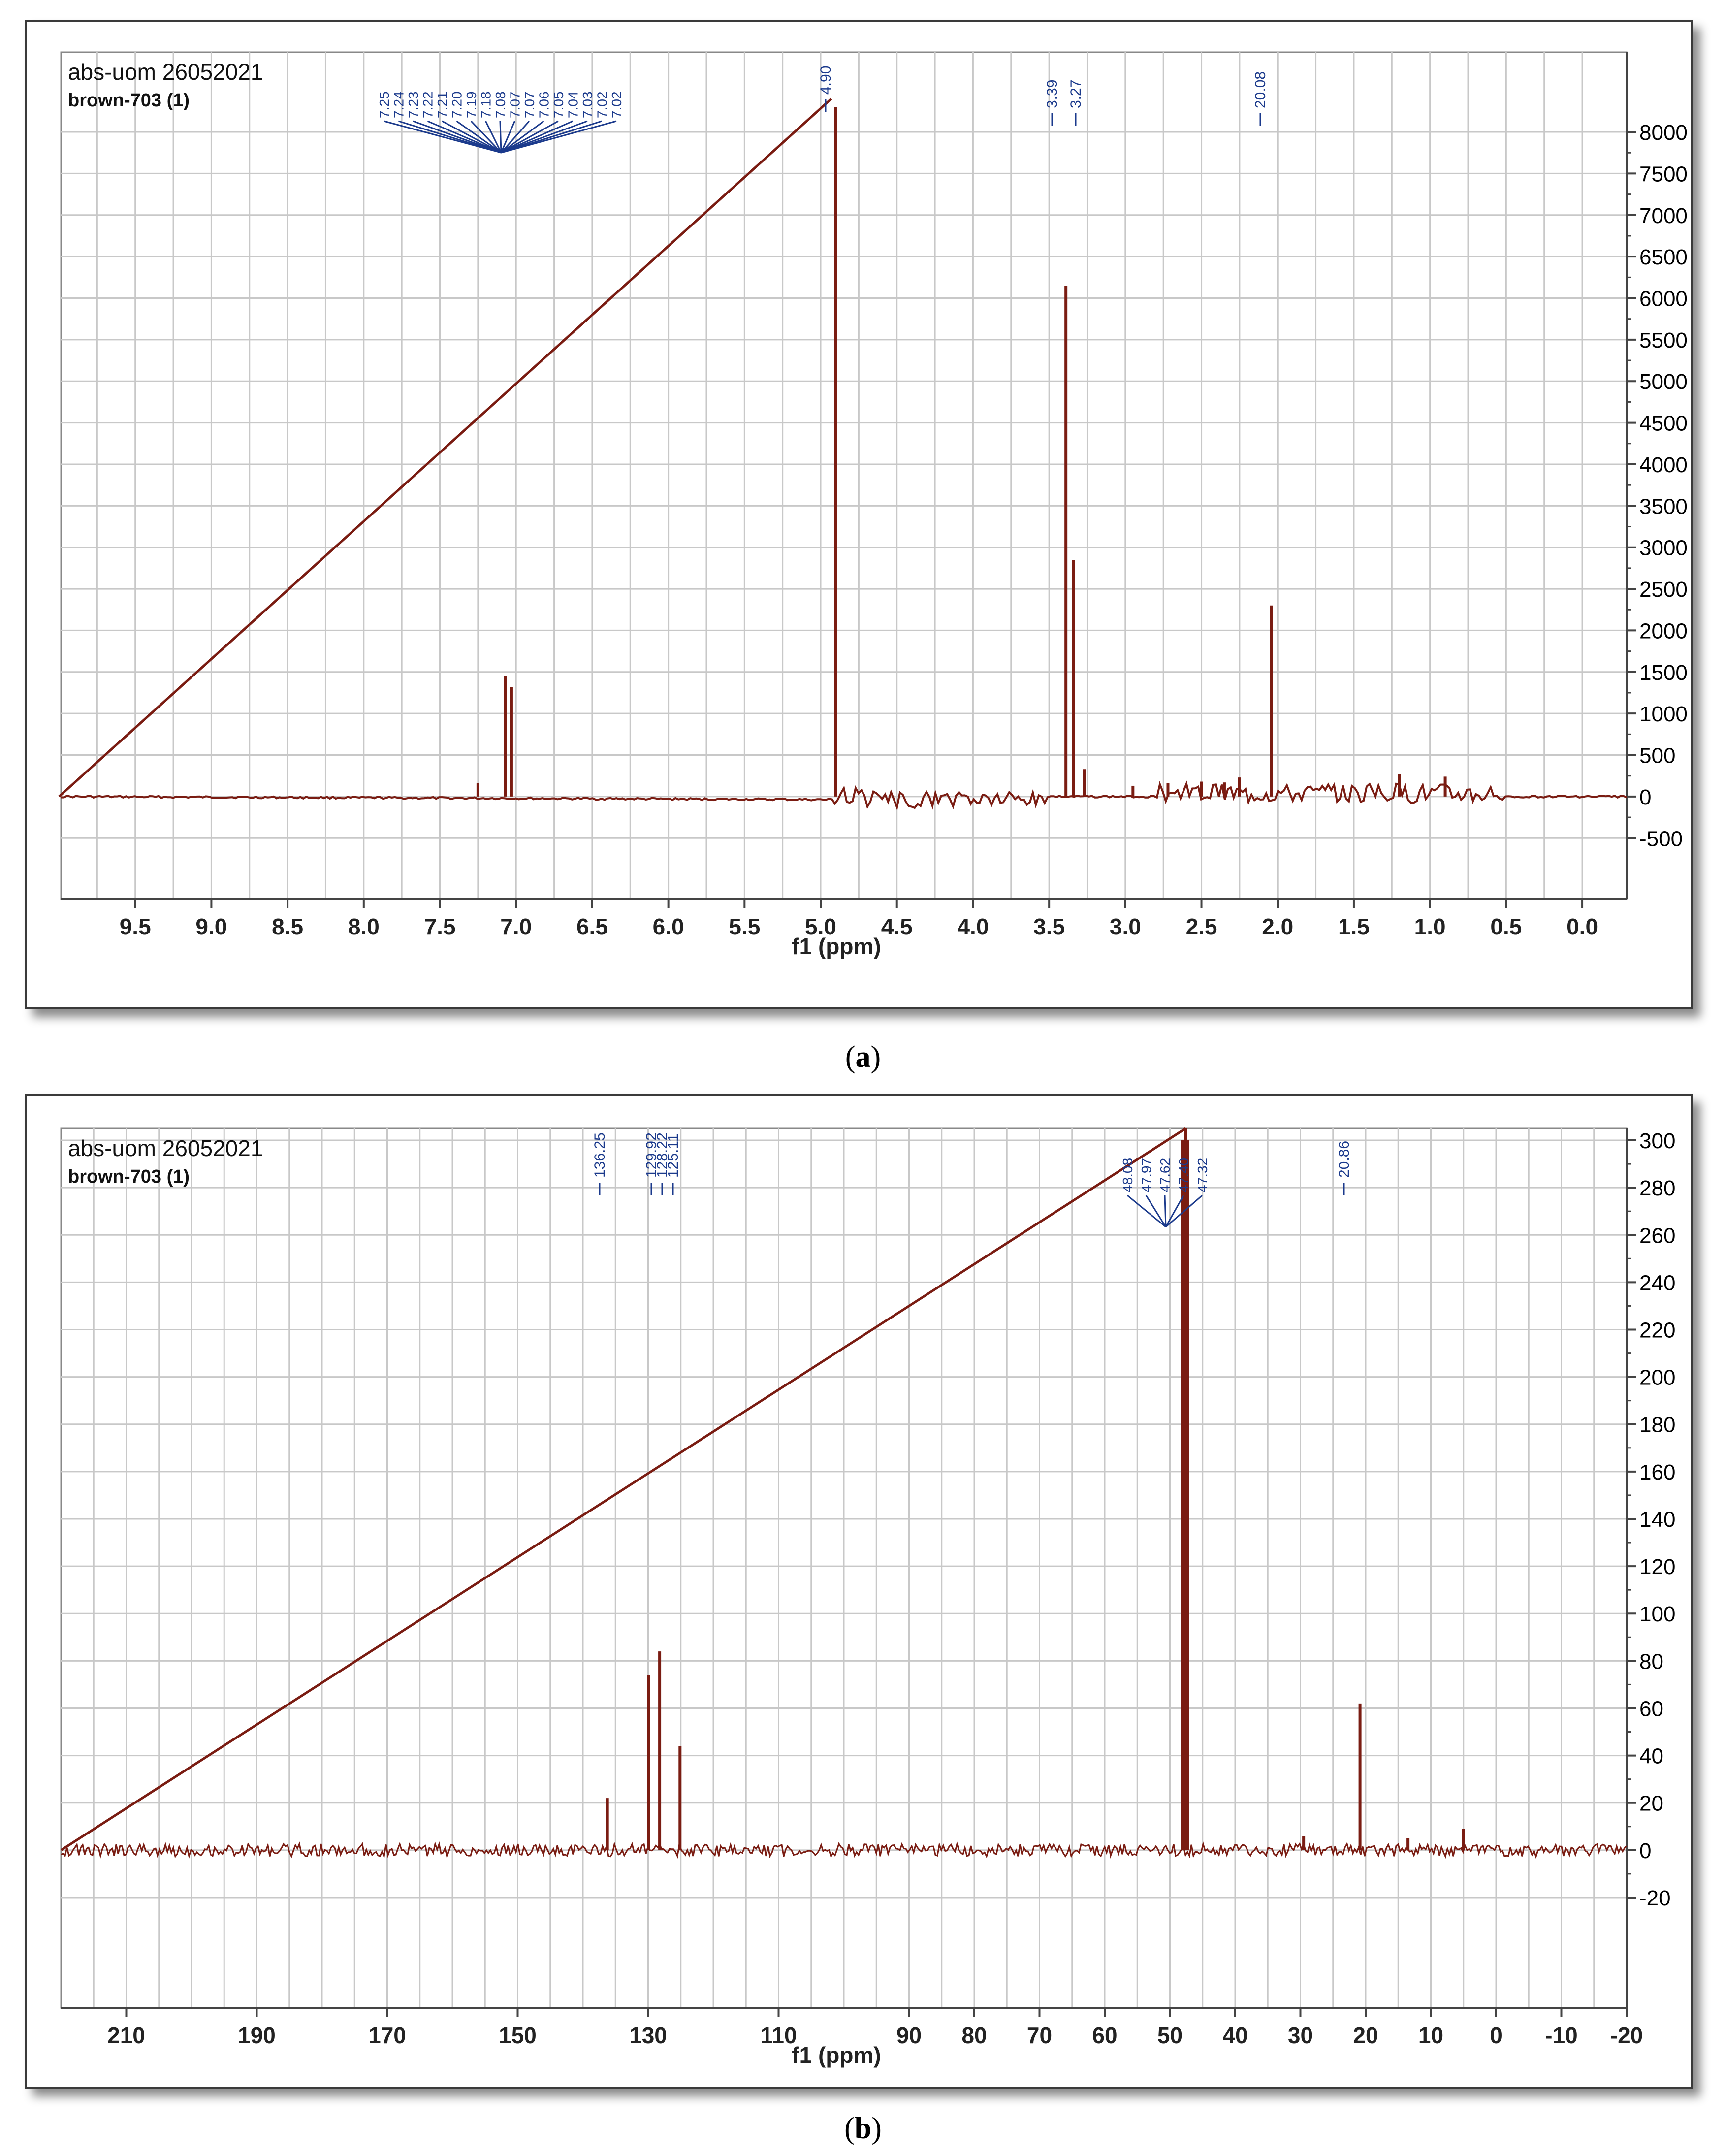  Describe the element at coordinates (1663, 424) in the screenshot. I see `y-tick-label: 4500` at that location.